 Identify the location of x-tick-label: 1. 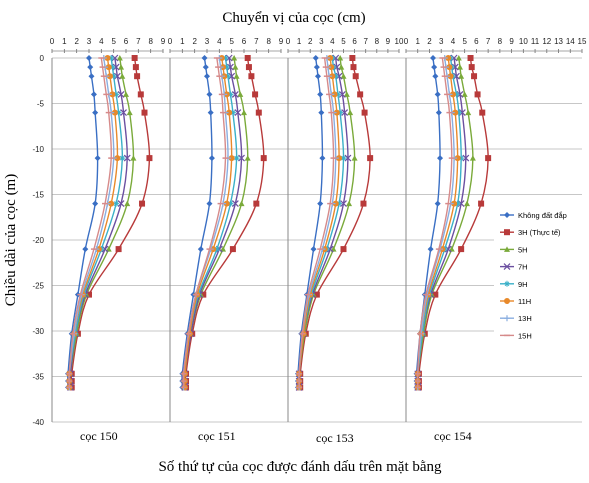
(299, 41).